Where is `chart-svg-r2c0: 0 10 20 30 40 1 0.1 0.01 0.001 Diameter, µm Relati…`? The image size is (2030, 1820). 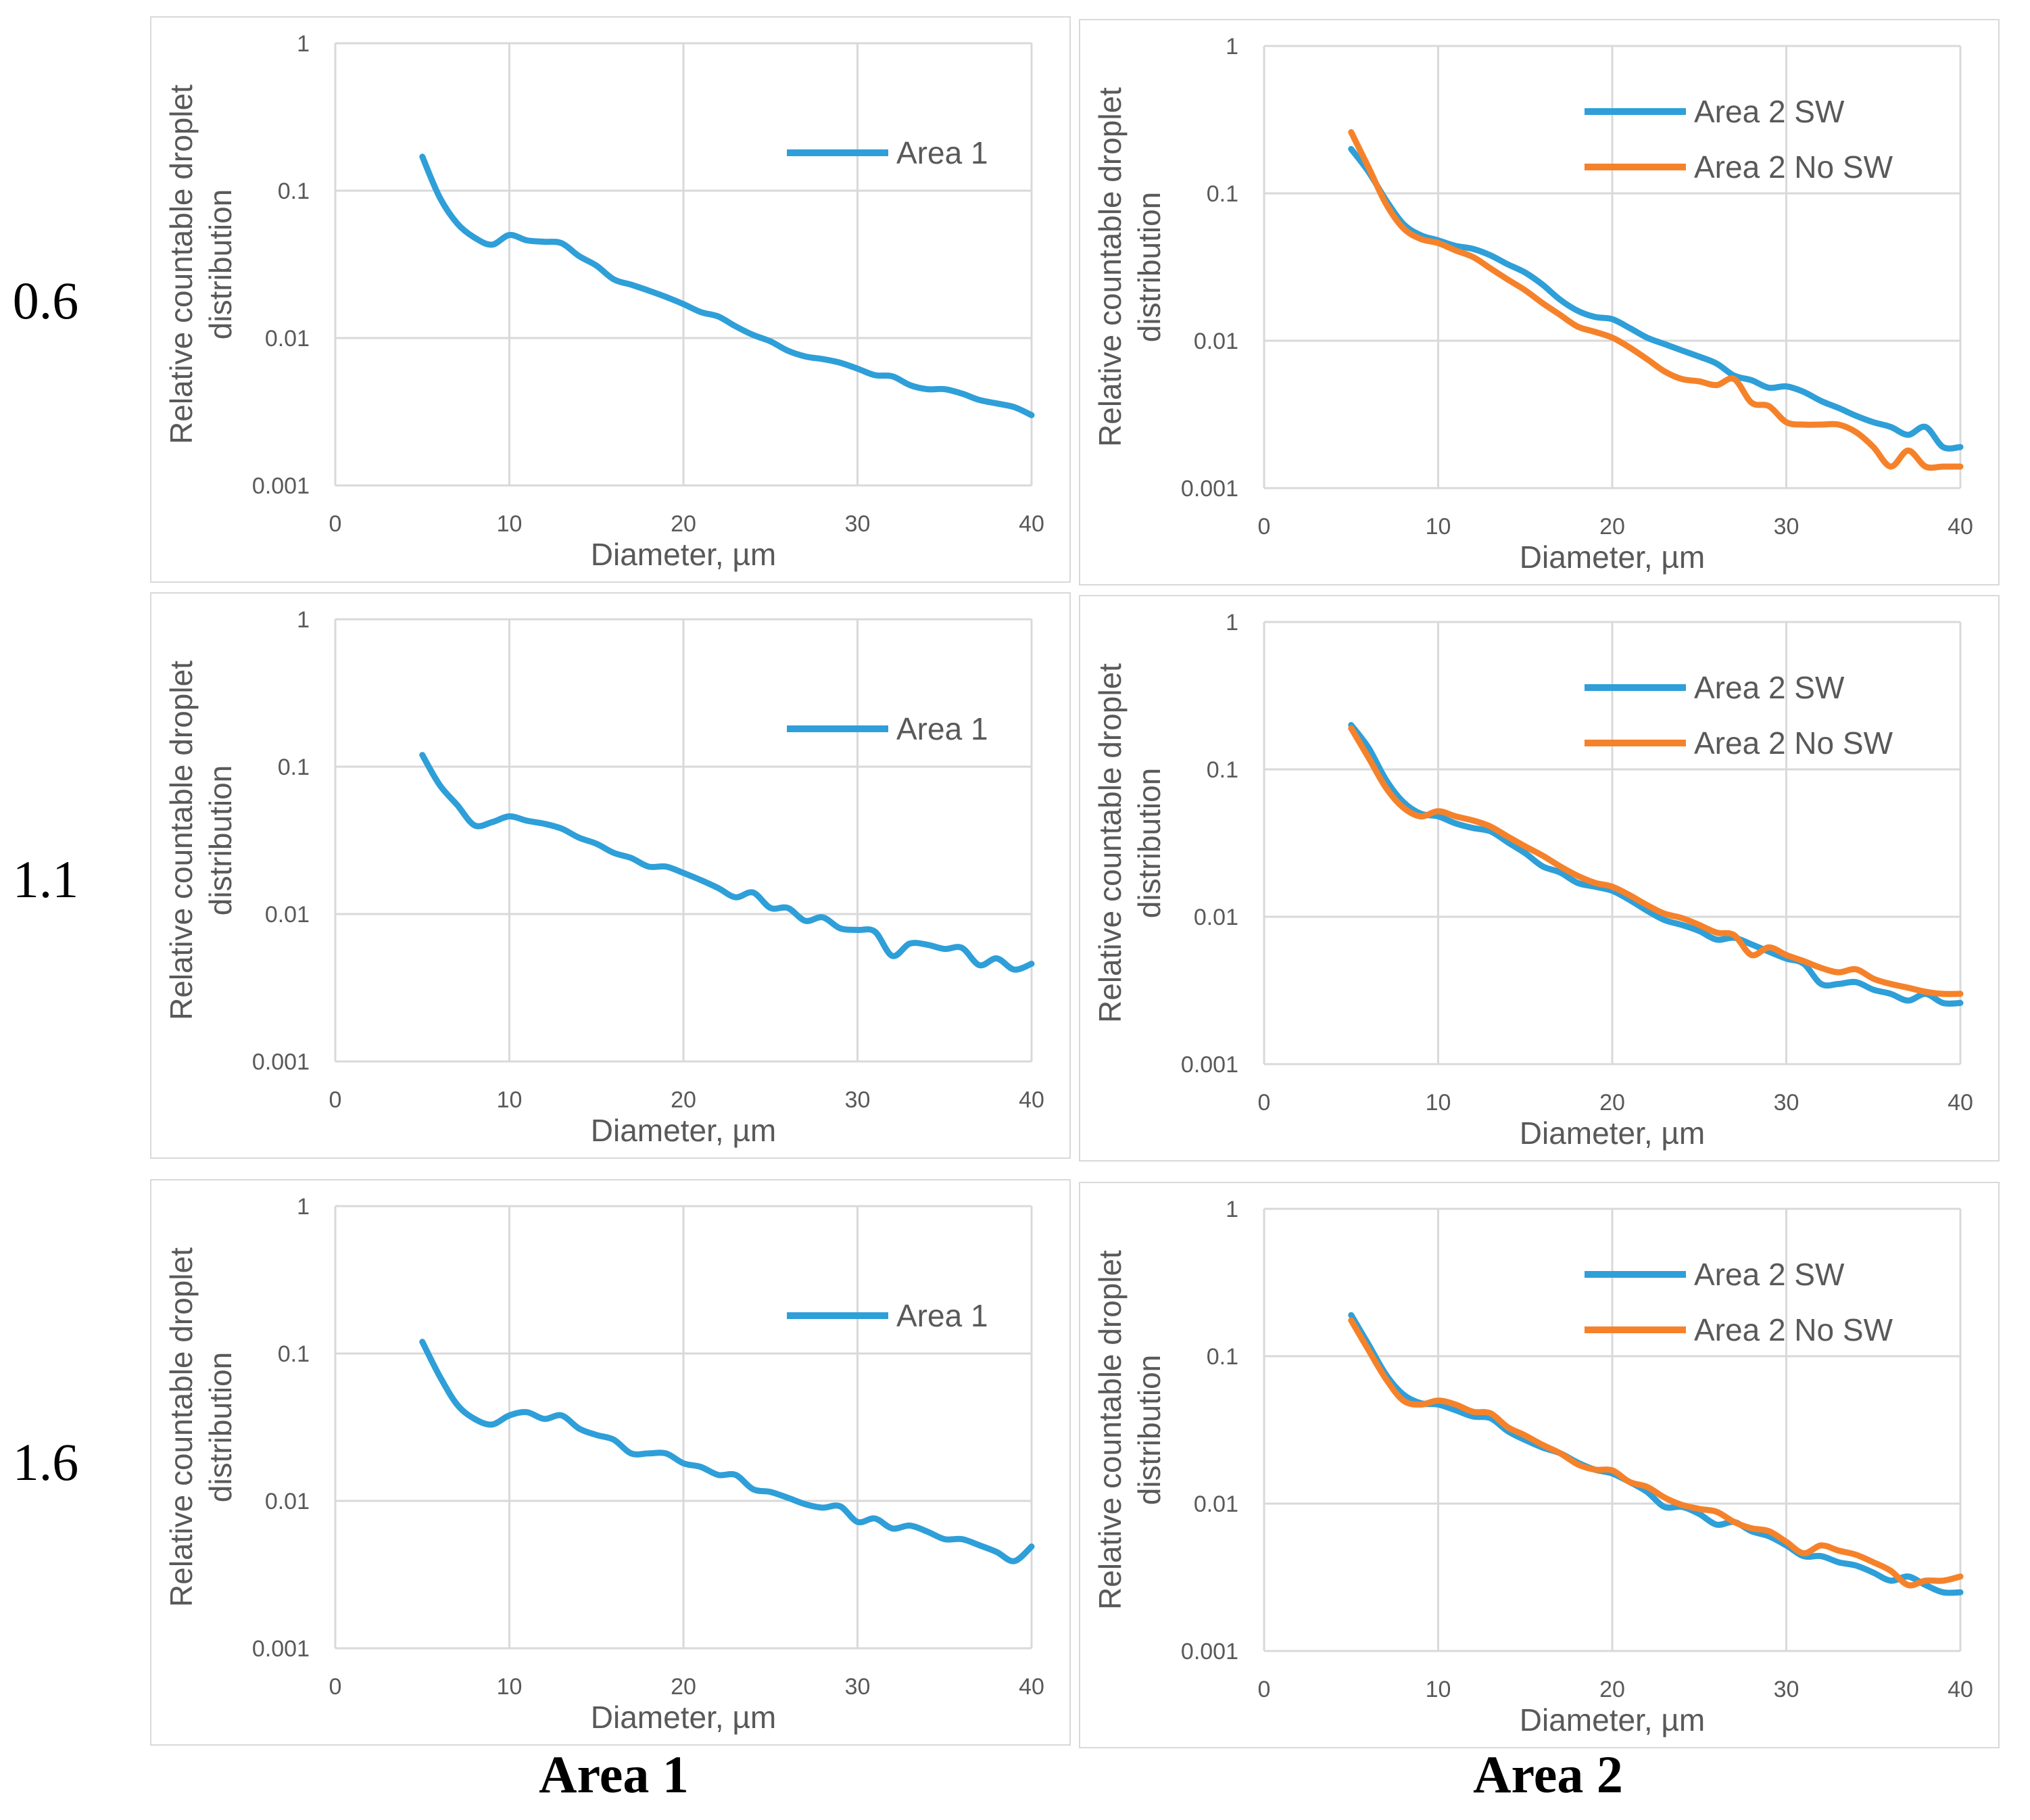 chart-svg-r2c0: 0 10 20 30 40 1 0.1 0.01 0.001 Diameter, µm Relati… is located at coordinates (604, 1465).